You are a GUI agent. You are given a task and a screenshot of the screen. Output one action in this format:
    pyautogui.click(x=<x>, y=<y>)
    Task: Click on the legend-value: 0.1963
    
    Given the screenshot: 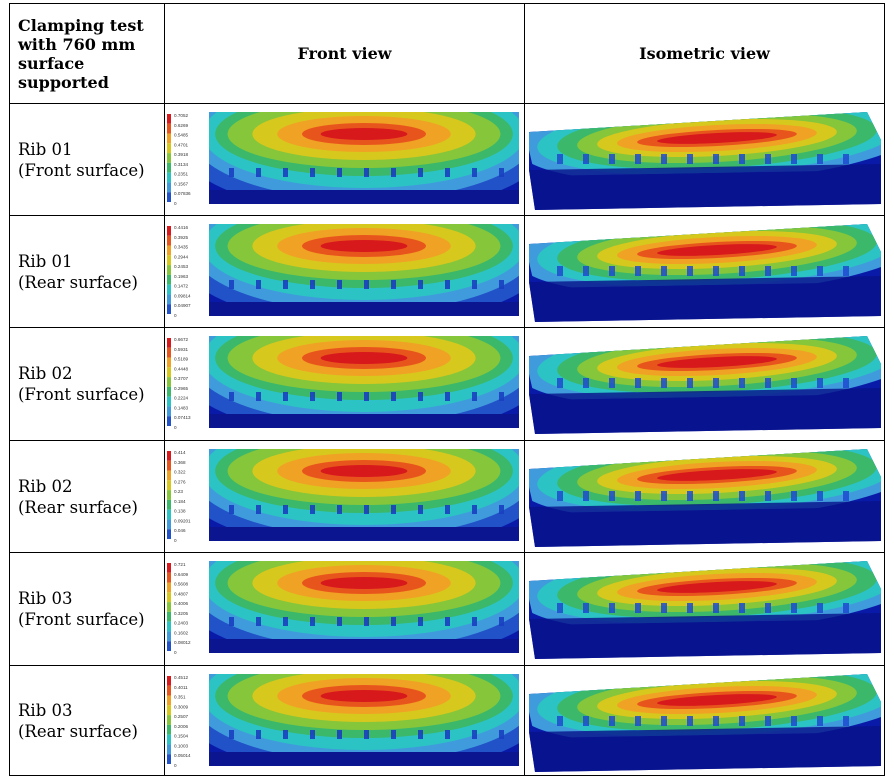 What is the action you would take?
    pyautogui.click(x=181, y=276)
    